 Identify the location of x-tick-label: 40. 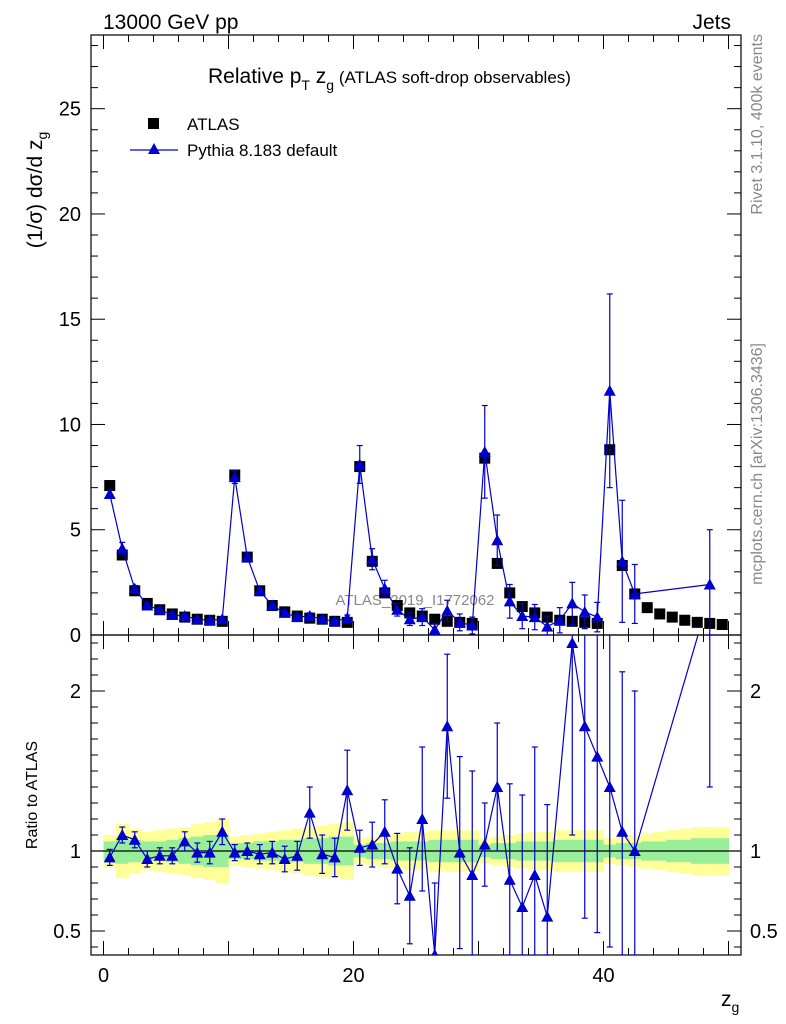
(603, 976).